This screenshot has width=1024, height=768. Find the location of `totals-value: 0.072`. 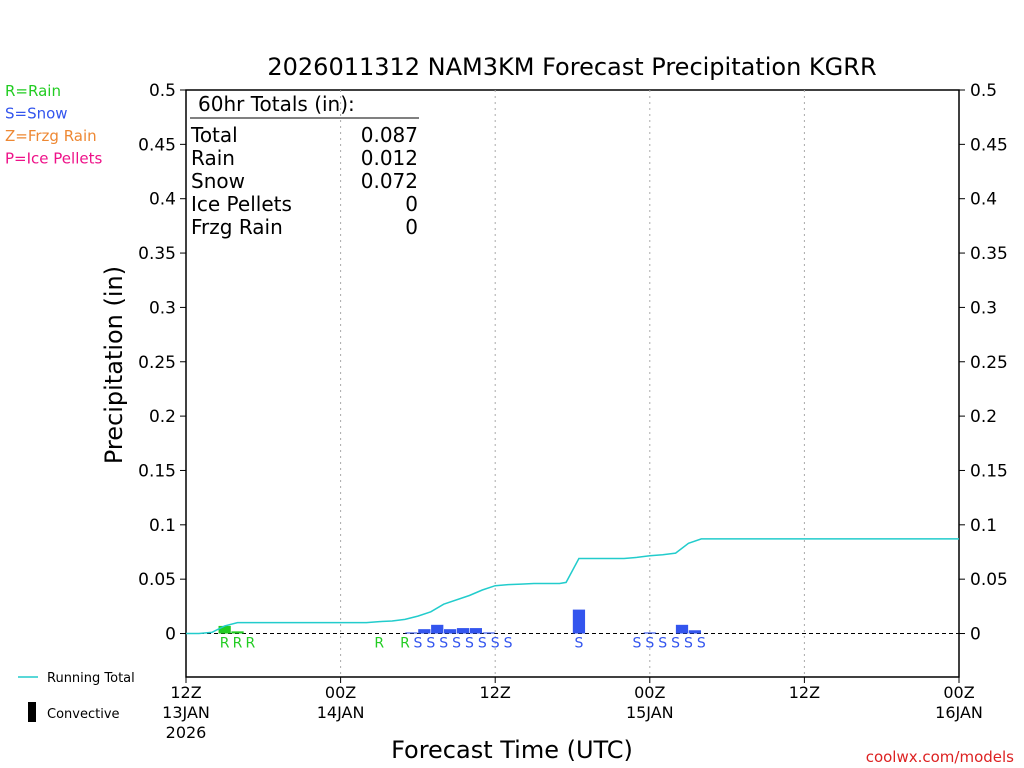

totals-value: 0.072 is located at coordinates (389, 181).